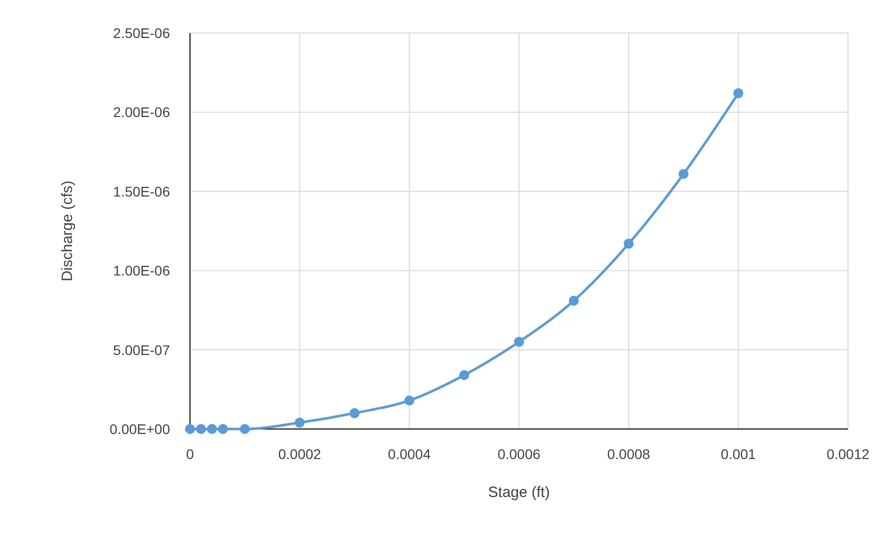 Image resolution: width=889 pixels, height=534 pixels. I want to click on y-tick-label: 1.00E-06, so click(141, 270).